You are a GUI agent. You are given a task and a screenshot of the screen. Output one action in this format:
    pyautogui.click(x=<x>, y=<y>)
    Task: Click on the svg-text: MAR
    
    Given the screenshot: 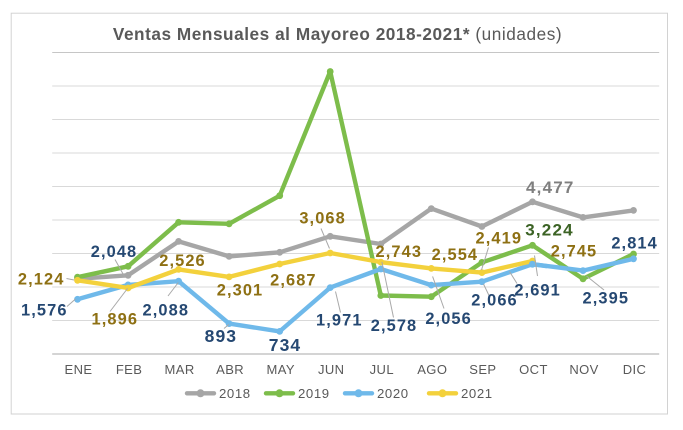 What is the action you would take?
    pyautogui.click(x=180, y=369)
    